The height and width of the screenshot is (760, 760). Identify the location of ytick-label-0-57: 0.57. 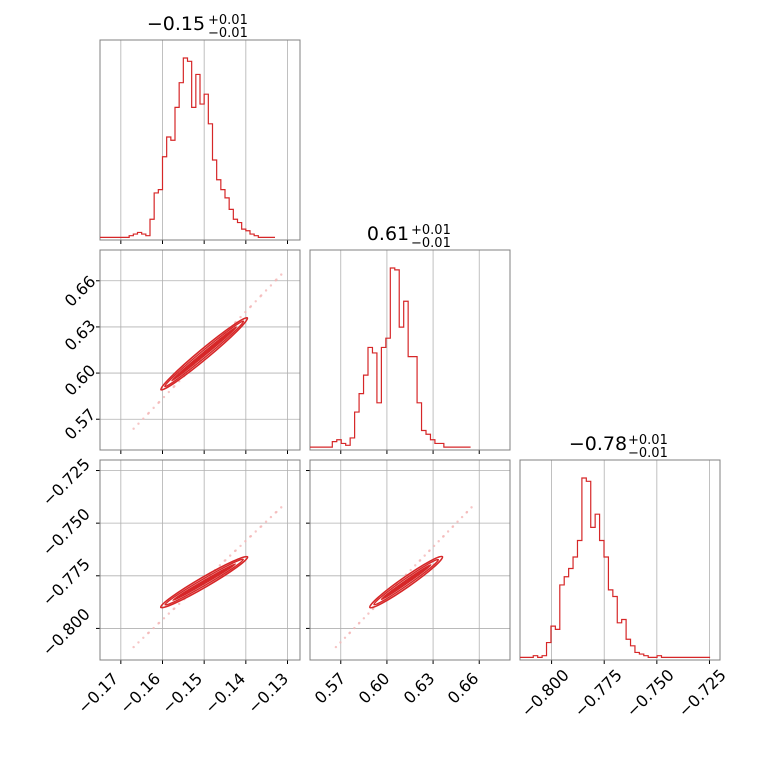
(80, 424).